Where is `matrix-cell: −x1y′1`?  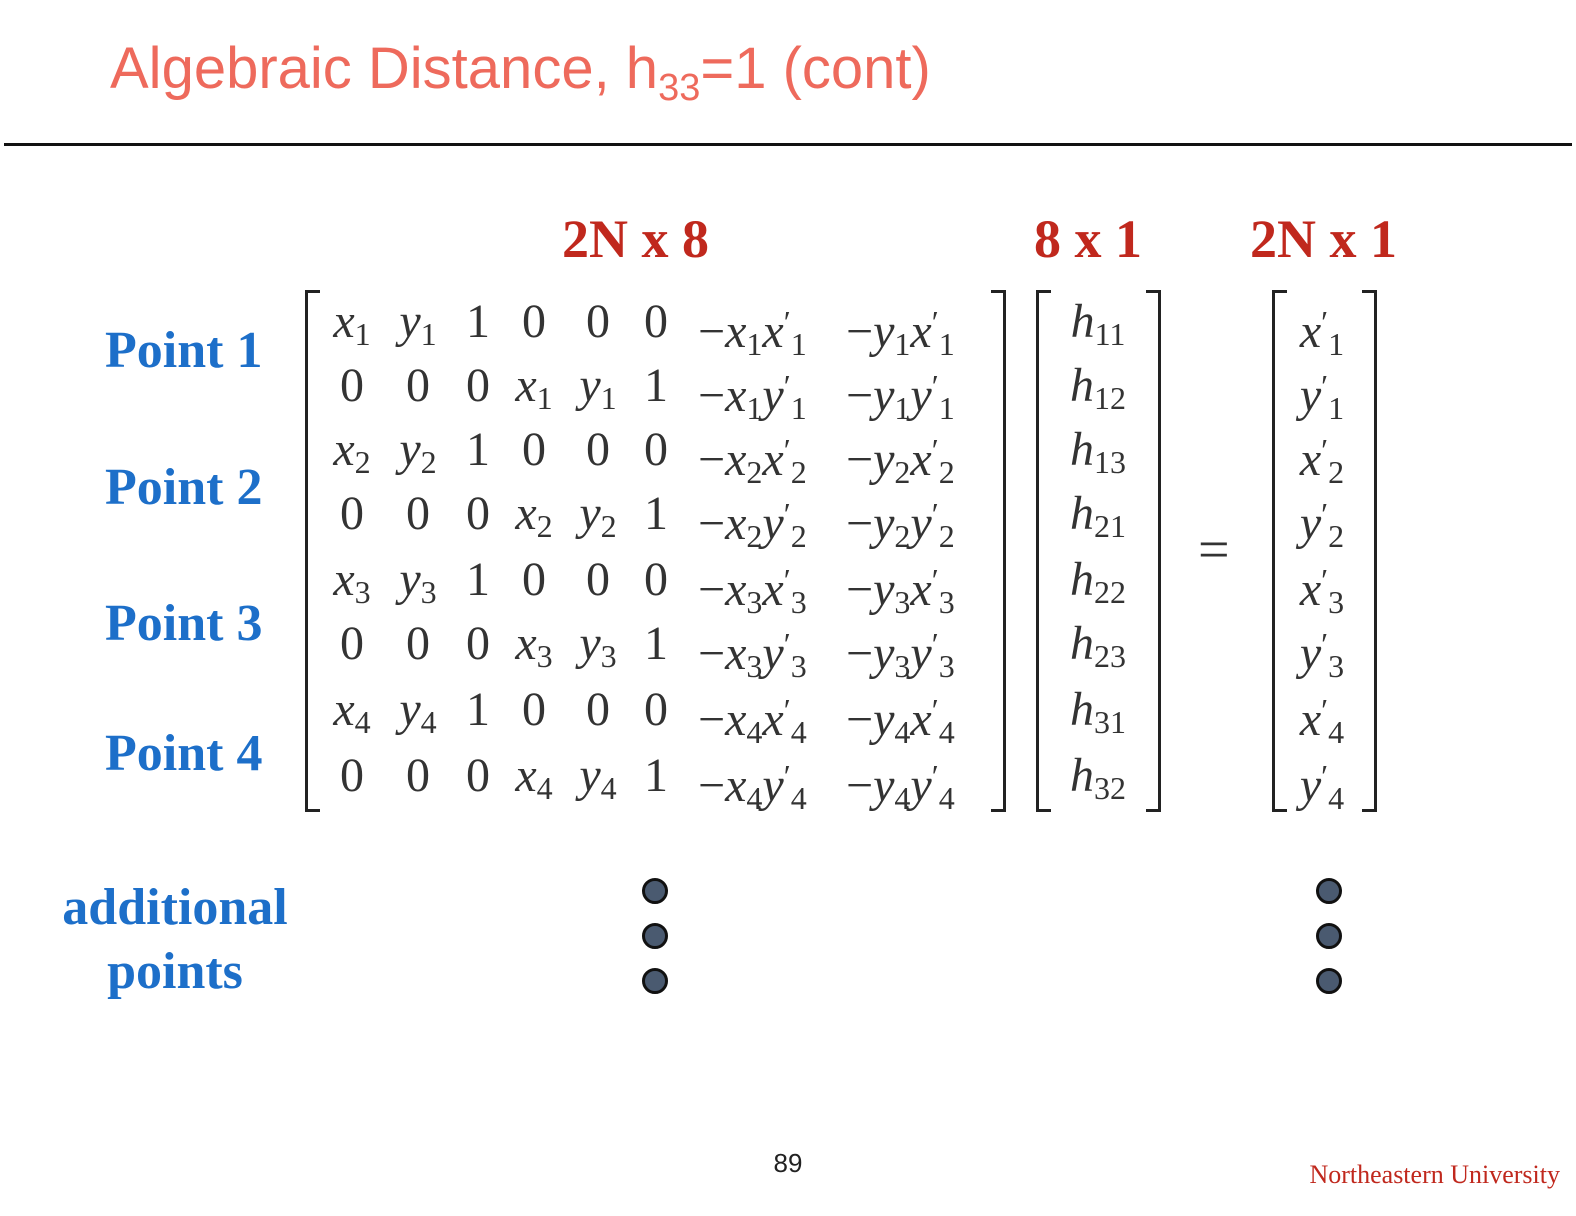
matrix-cell: −x1y′1 is located at coordinates (752, 397).